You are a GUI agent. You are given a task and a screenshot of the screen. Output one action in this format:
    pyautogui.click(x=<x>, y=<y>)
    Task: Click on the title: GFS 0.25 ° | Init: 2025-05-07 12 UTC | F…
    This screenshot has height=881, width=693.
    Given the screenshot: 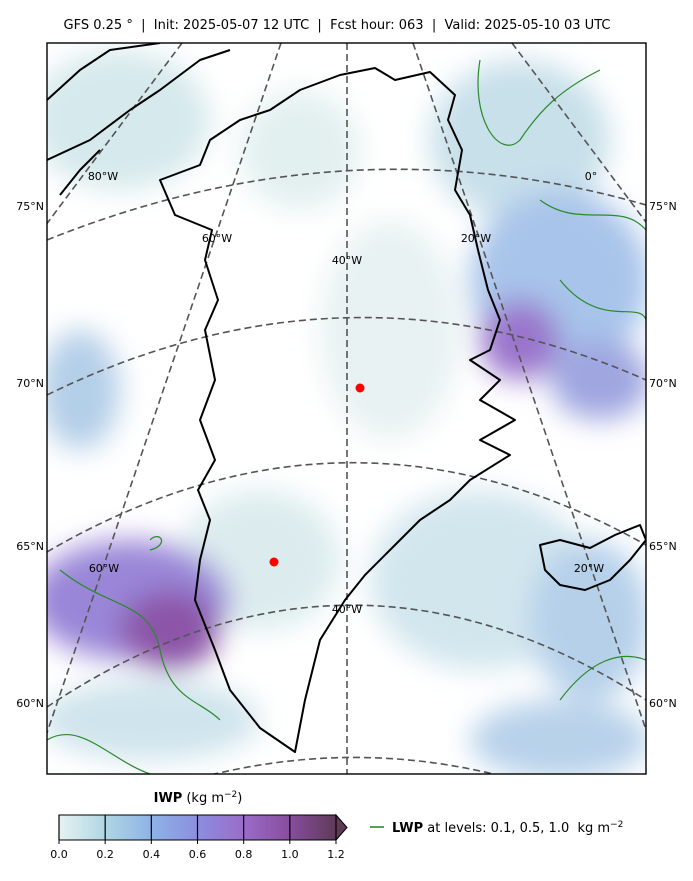 What is the action you would take?
    pyautogui.click(x=337, y=25)
    